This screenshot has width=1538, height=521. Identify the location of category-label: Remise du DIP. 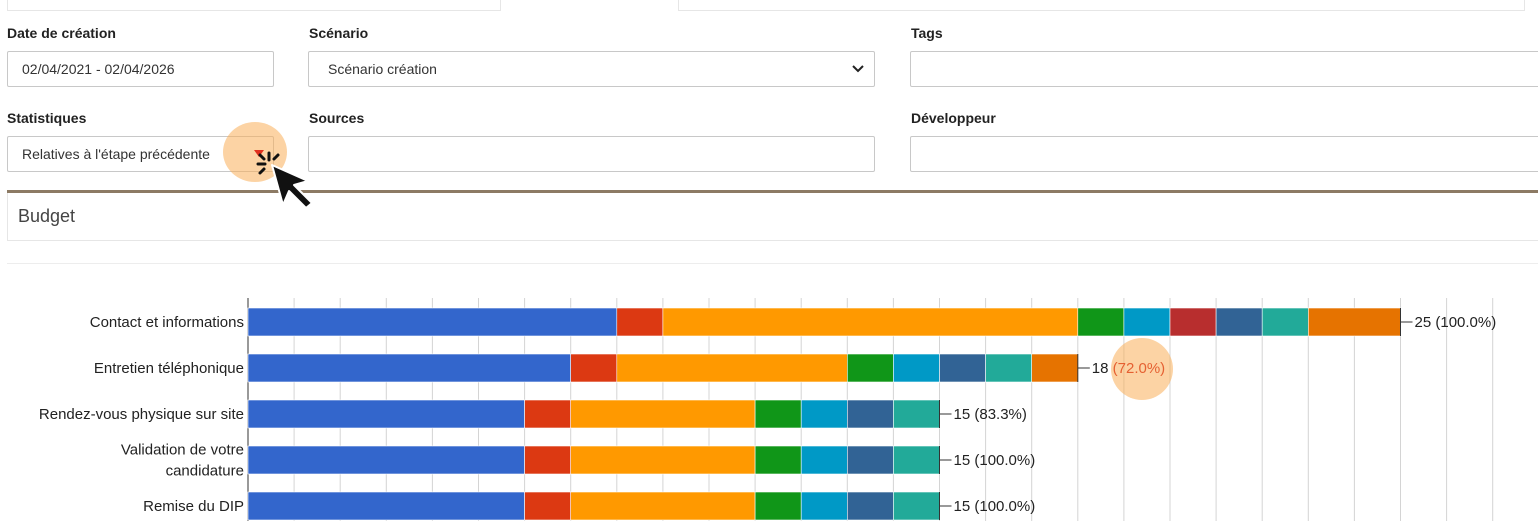
(193, 506).